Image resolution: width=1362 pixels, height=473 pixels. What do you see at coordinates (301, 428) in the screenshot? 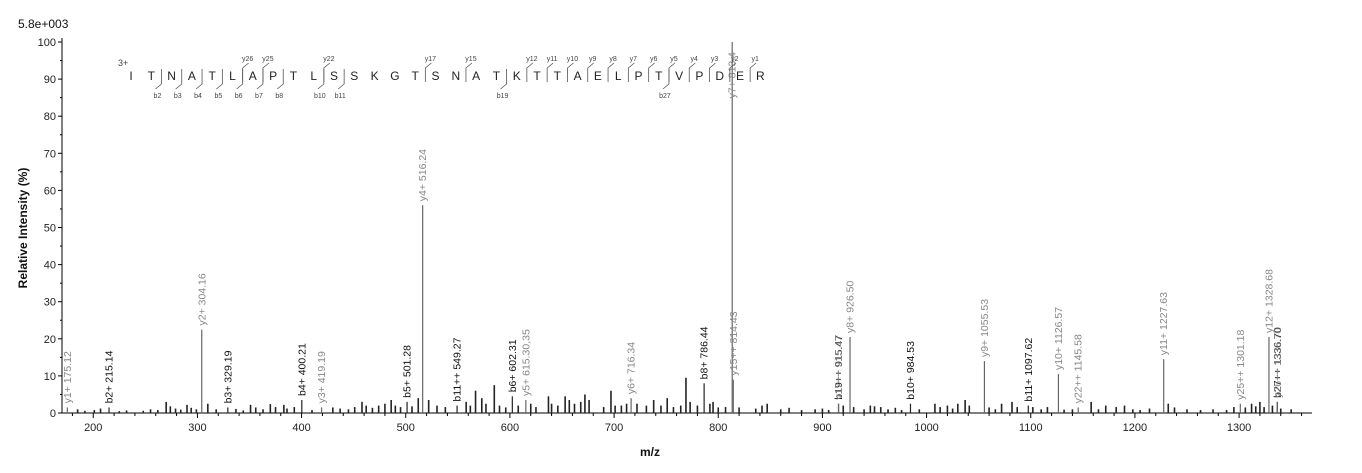
I see `x-tick-label: 400` at bounding box center [301, 428].